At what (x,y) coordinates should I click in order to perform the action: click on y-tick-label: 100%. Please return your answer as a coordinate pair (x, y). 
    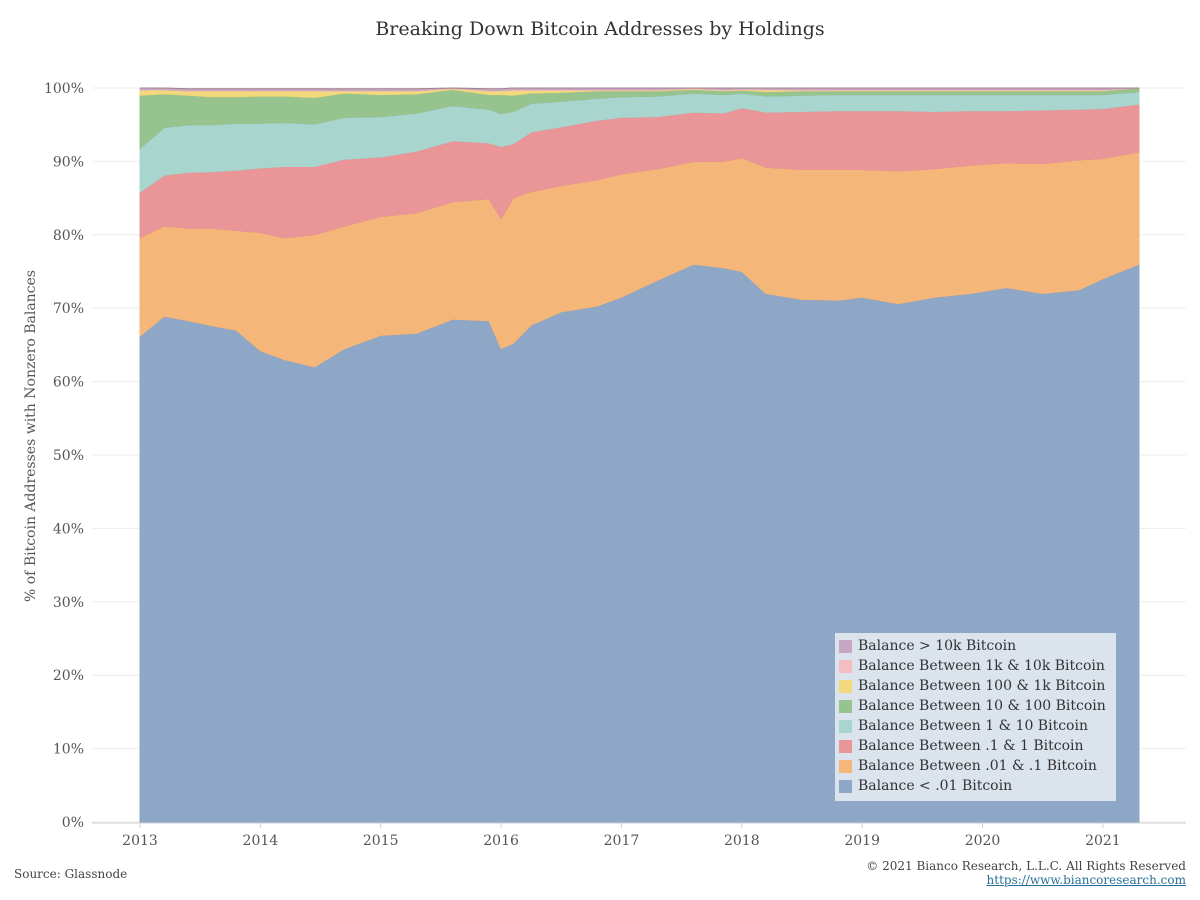
    Looking at the image, I should click on (64, 89).